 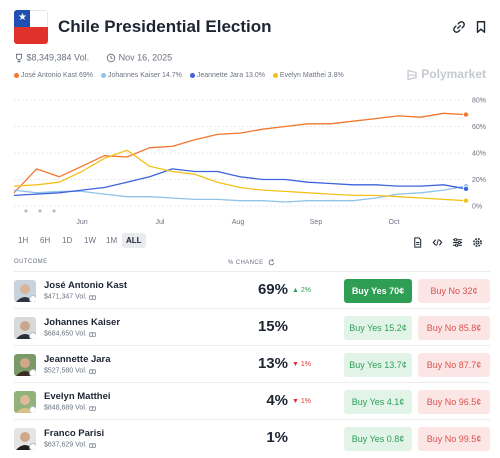 What do you see at coordinates (454, 328) in the screenshot?
I see `buy-no-button: Buy No 85.8¢` at bounding box center [454, 328].